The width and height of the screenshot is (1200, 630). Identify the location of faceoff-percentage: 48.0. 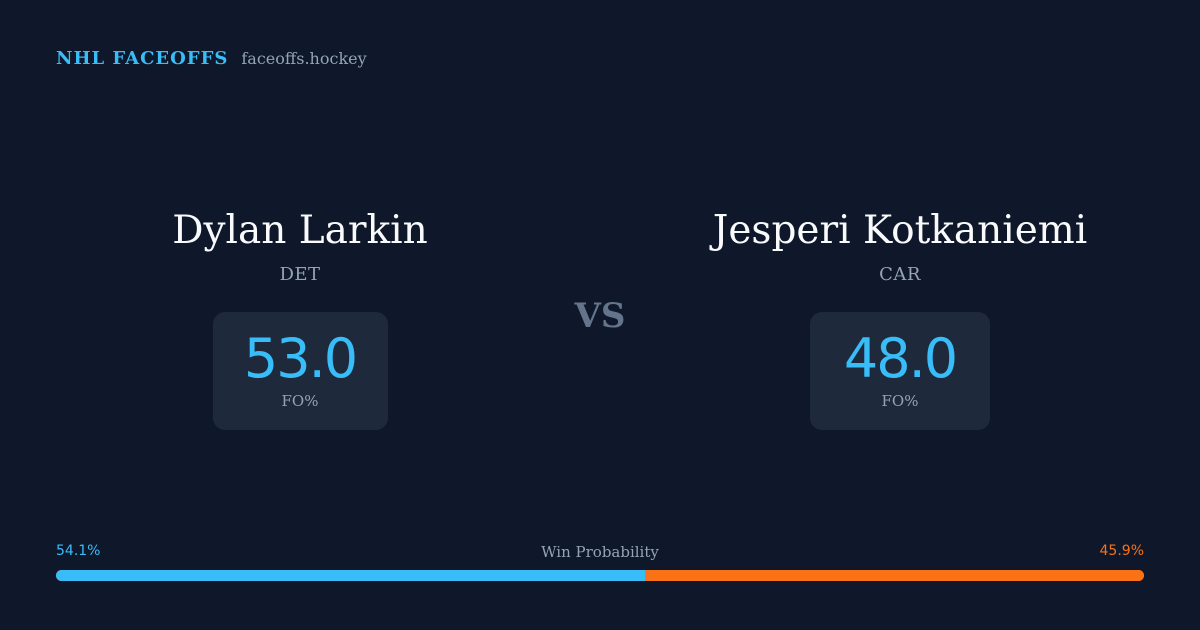
(900, 358).